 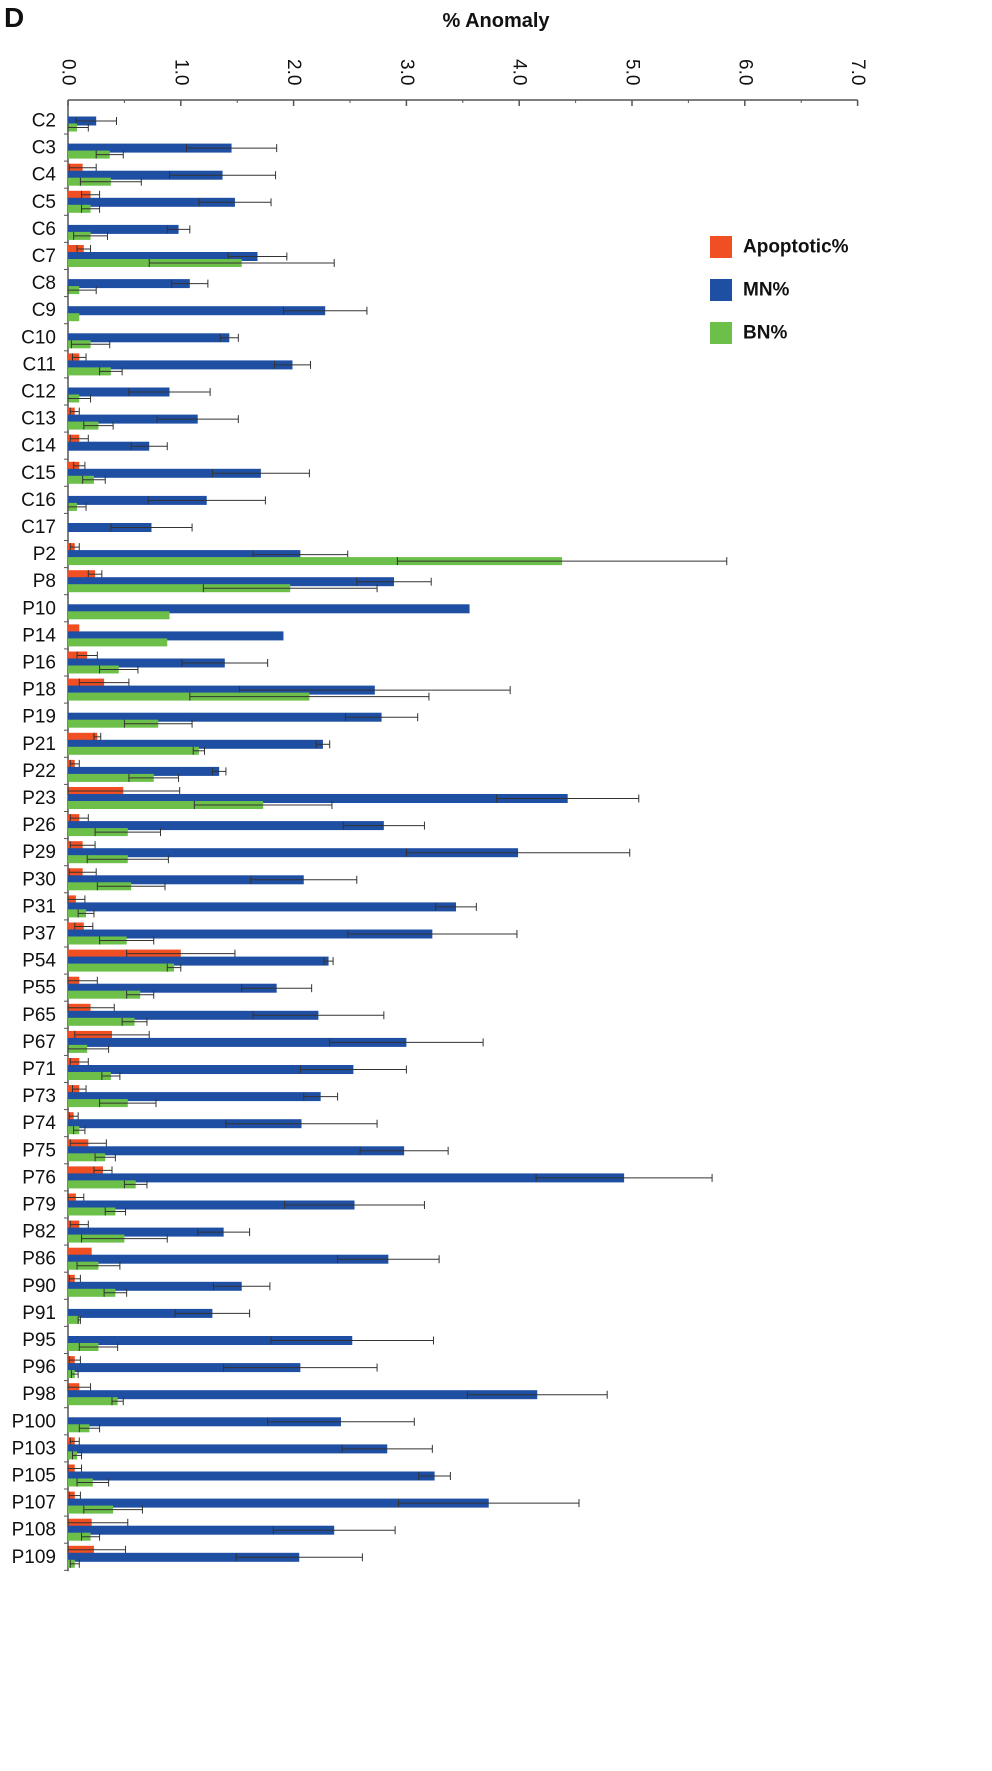 I want to click on x-tick-label: 2.0, so click(x=293, y=72).